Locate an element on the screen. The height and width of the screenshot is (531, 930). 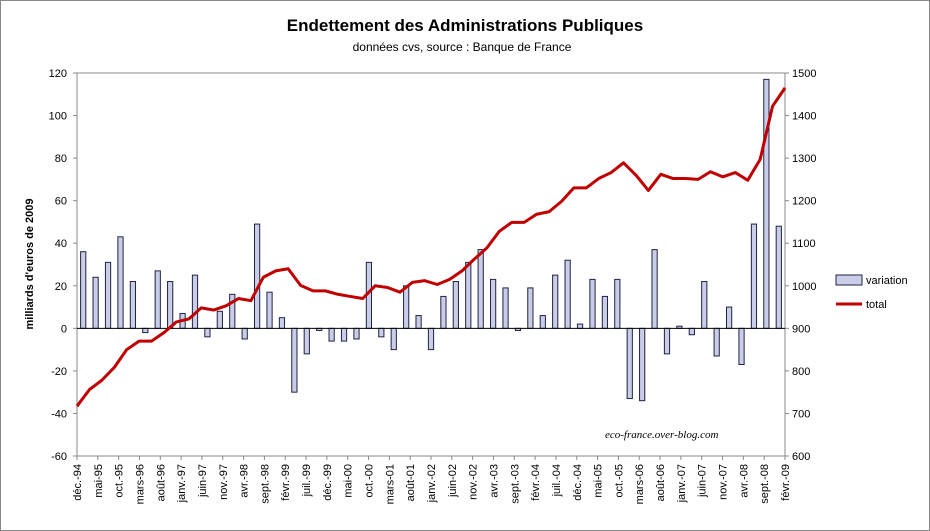
x-tick-label: avr.-08 is located at coordinates (744, 481).